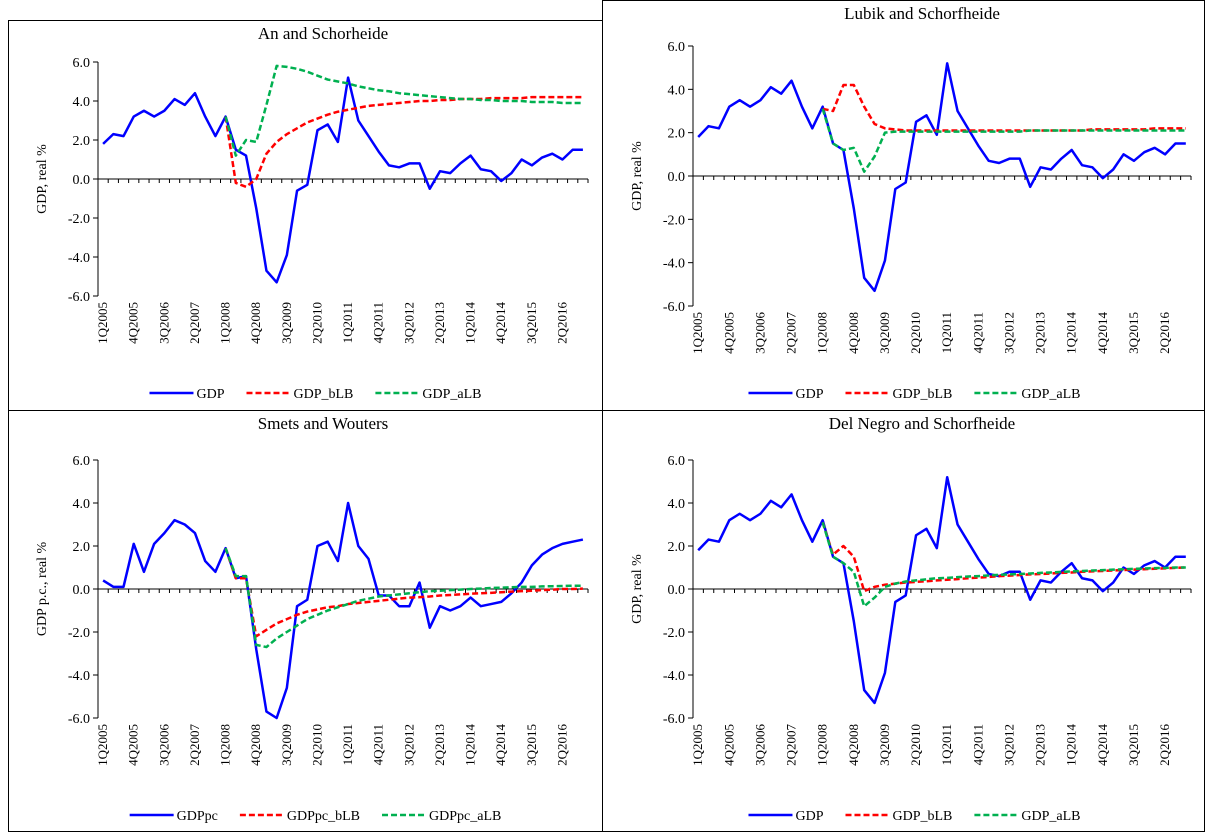  Describe the element at coordinates (197, 816) in the screenshot. I see `legend-label: GDPpc` at that location.